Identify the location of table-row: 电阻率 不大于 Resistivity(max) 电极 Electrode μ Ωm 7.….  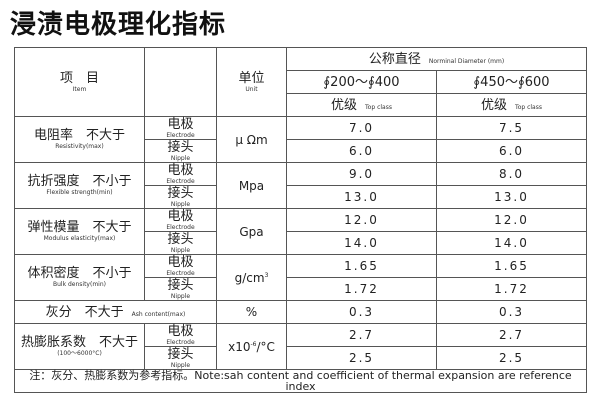
(301, 139).